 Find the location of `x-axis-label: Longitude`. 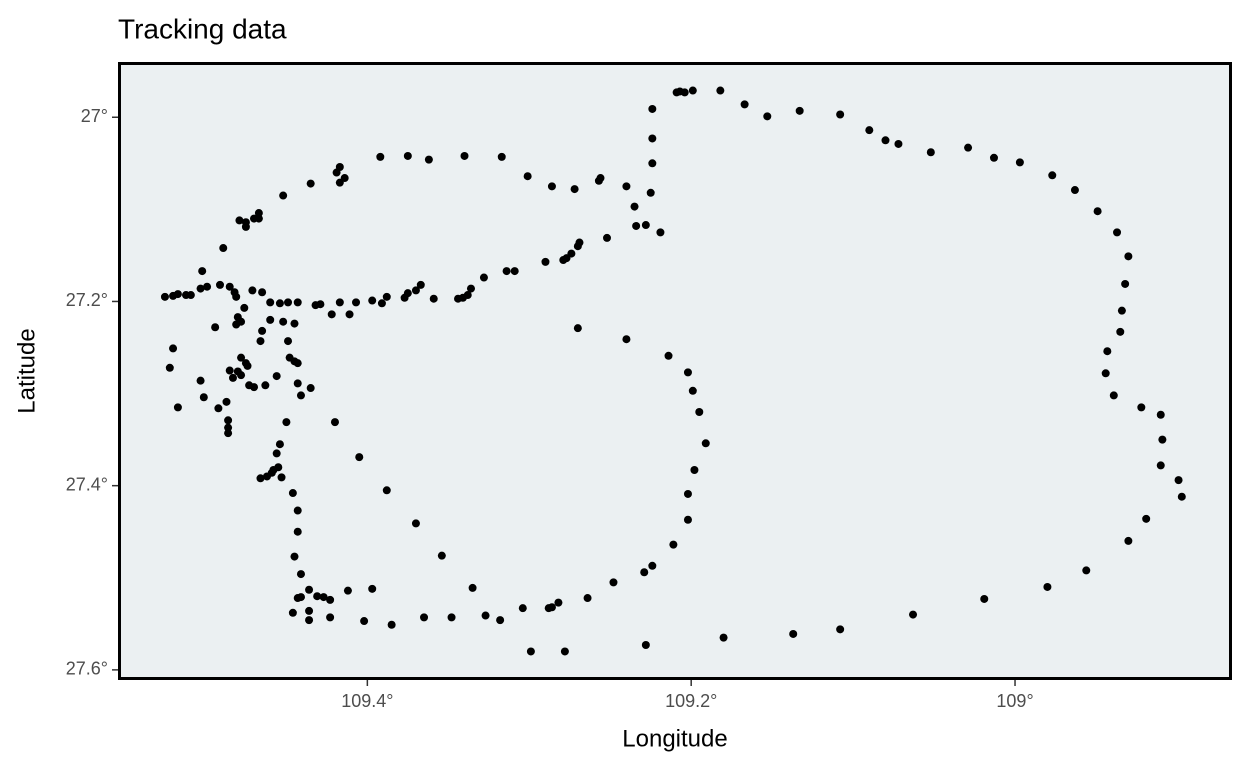

x-axis-label: Longitude is located at coordinates (674, 738).